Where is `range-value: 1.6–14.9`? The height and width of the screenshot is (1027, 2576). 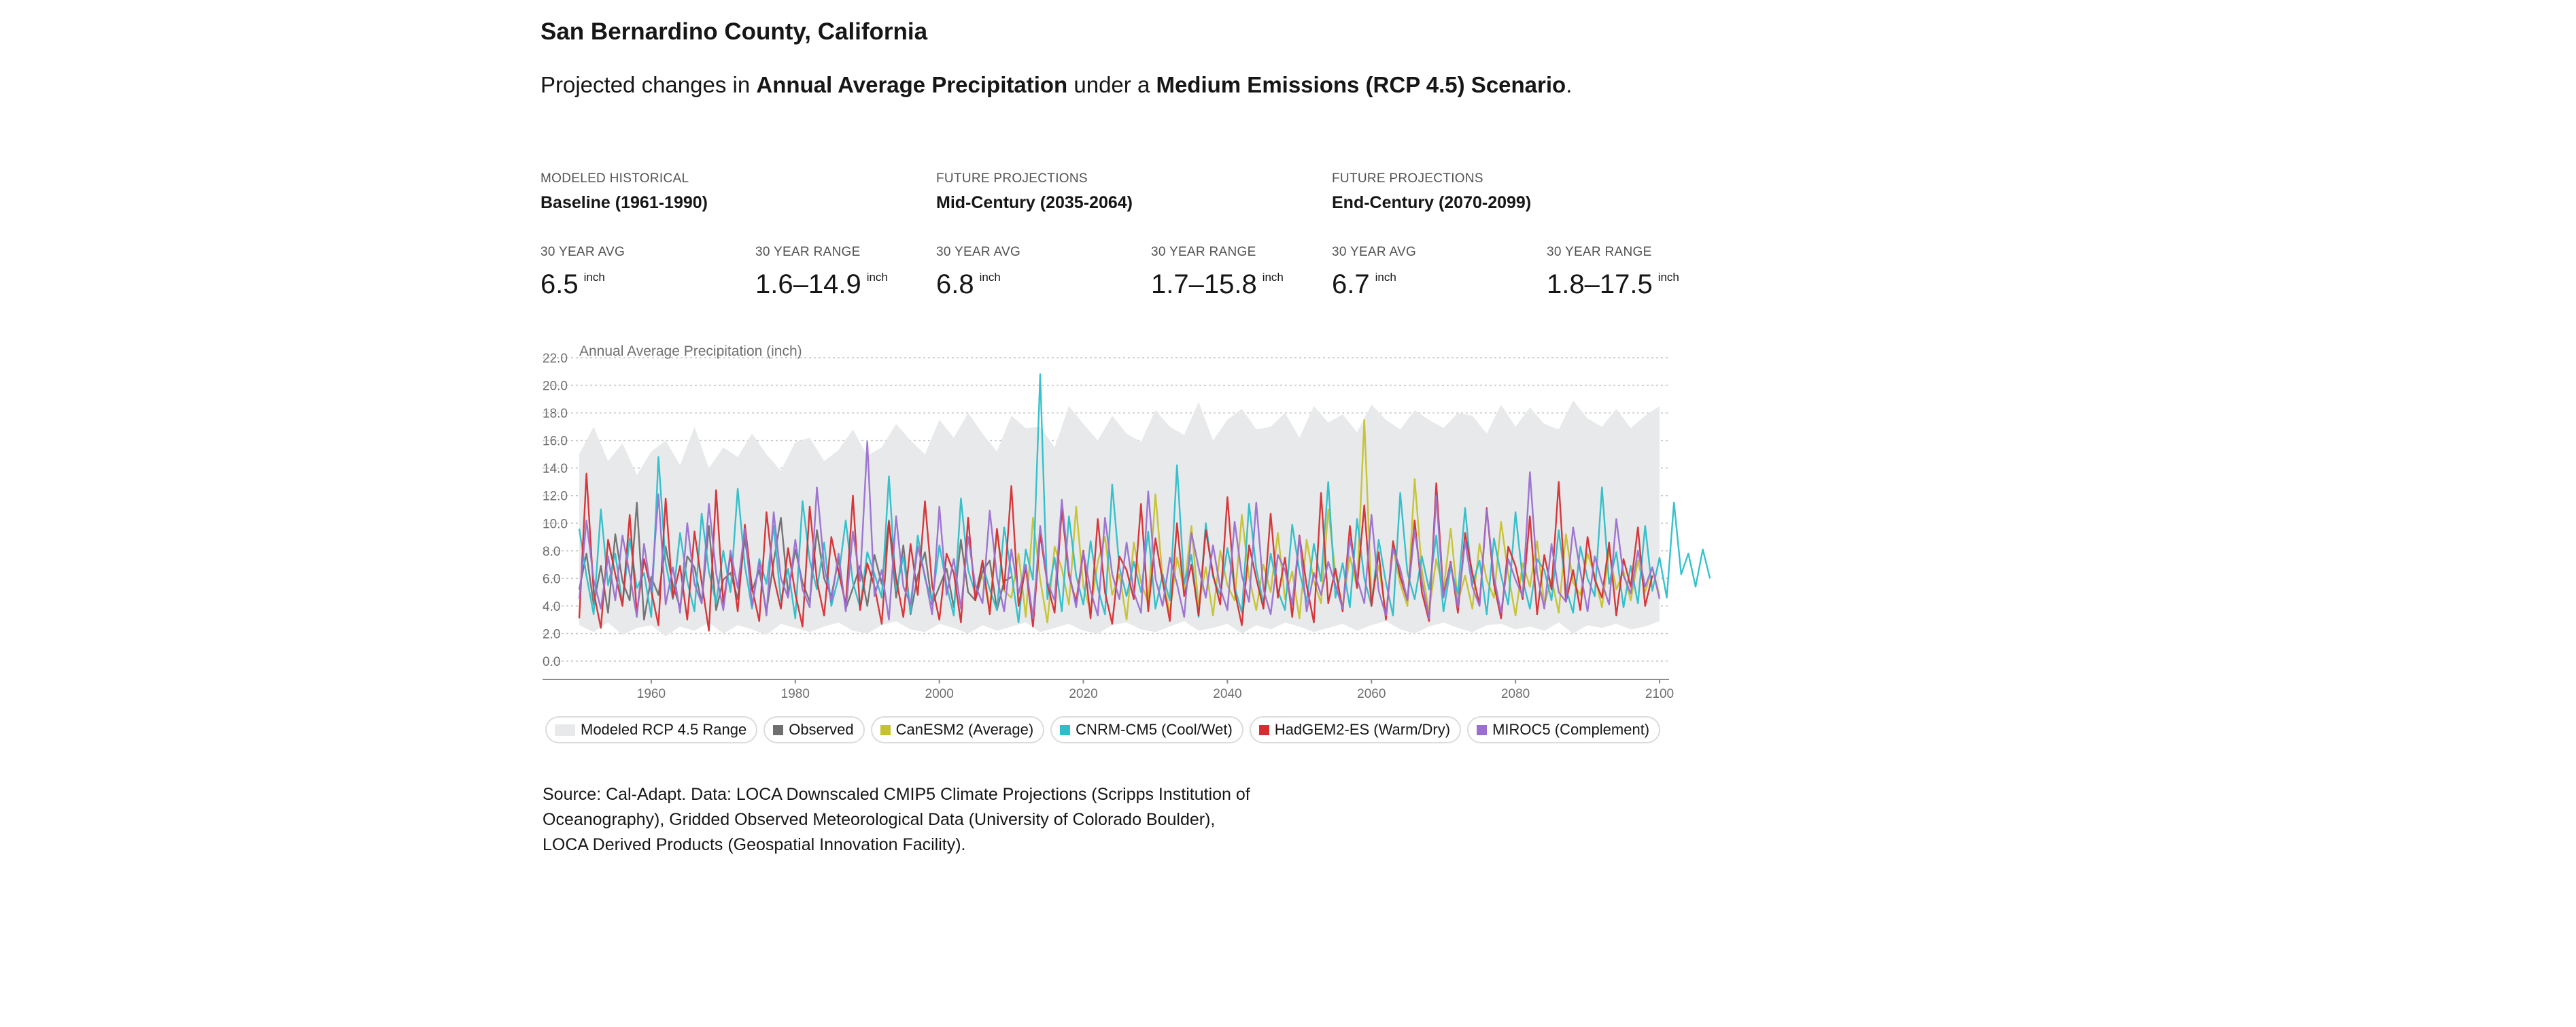 range-value: 1.6–14.9 is located at coordinates (808, 284).